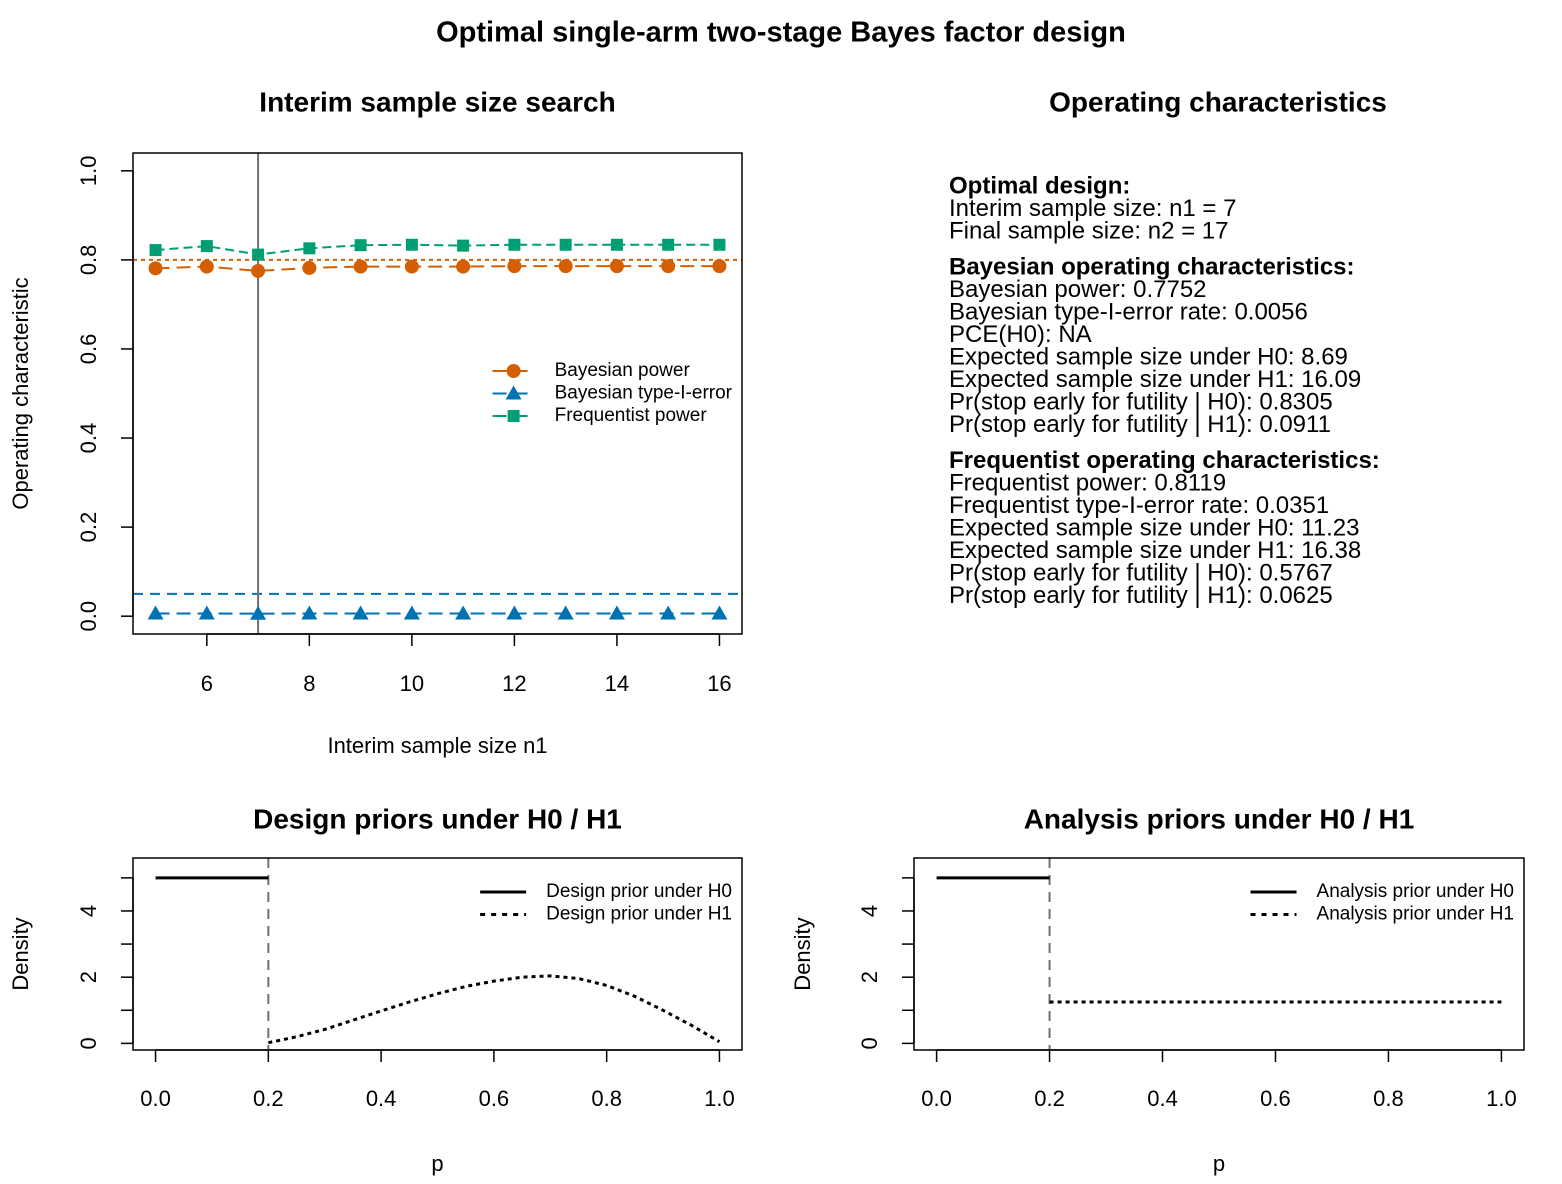  What do you see at coordinates (1128, 311) in the screenshot?
I see `section-line: Bayesian type-I-error rate: 0.0056` at bounding box center [1128, 311].